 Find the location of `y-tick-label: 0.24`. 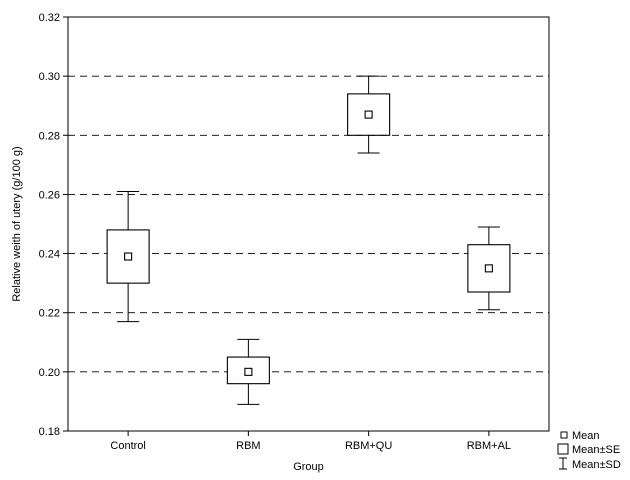

y-tick-label: 0.24 is located at coordinates (49, 255).